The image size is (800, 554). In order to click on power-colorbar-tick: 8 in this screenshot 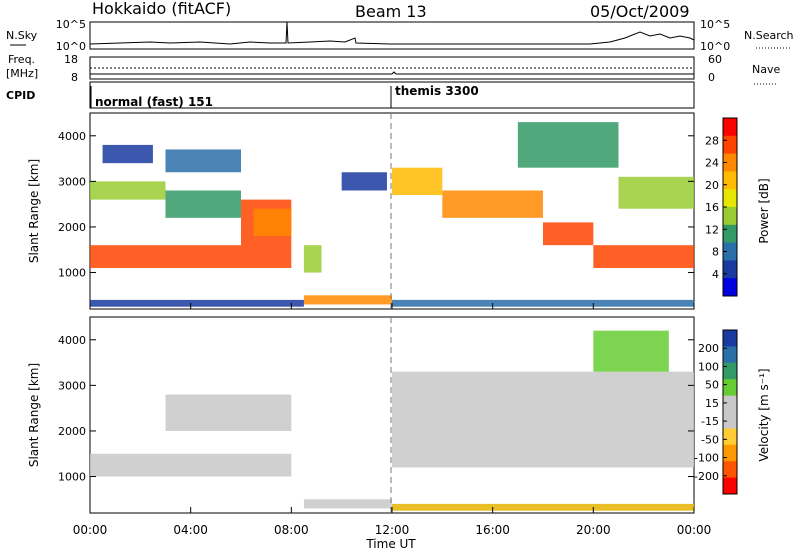, I will do `click(715, 252)`.